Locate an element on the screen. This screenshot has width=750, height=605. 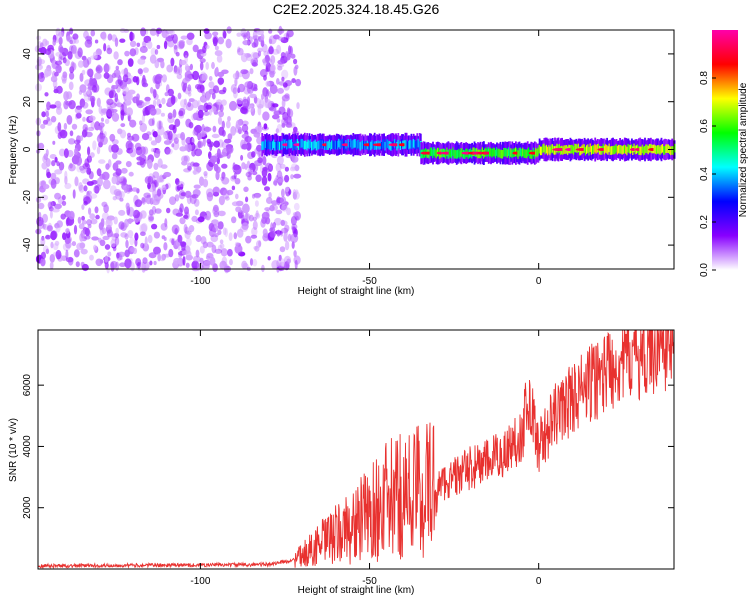
spectrogram-y-axis-label: Frequency (Hz) is located at coordinates (13, 150).